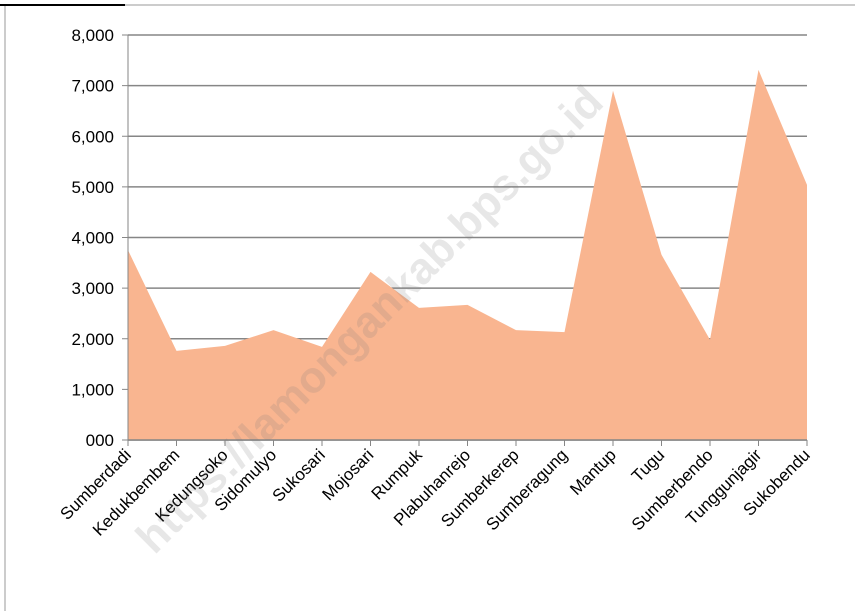 The width and height of the screenshot is (855, 616). What do you see at coordinates (92, 339) in the screenshot?
I see `y-tick-label: 2,000` at bounding box center [92, 339].